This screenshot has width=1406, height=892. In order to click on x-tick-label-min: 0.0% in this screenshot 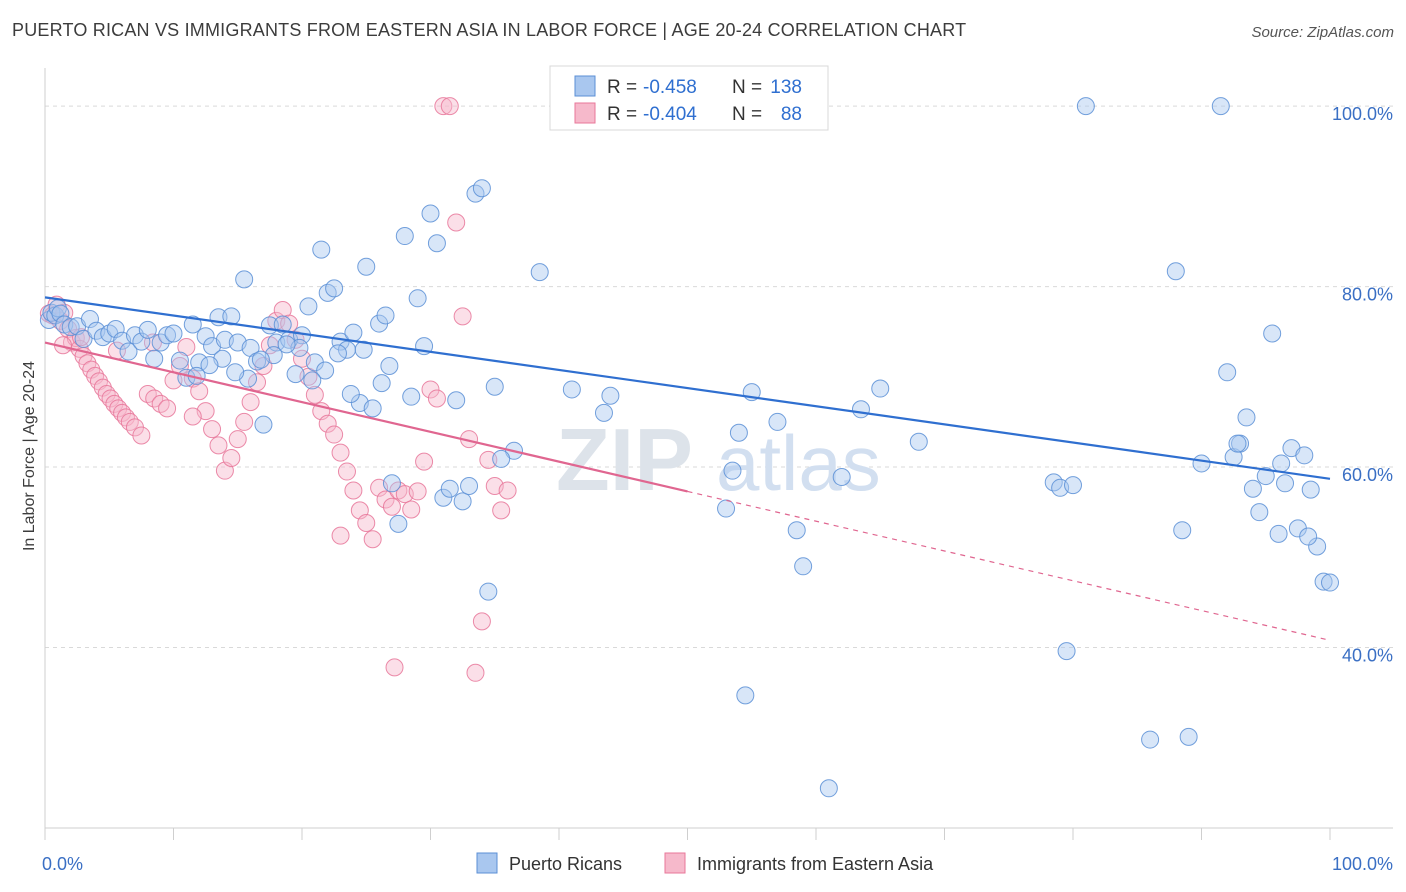, I will do `click(62, 864)`.